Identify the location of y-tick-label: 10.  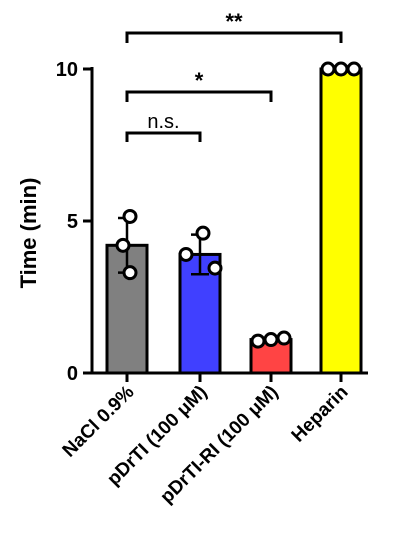
(67, 70).